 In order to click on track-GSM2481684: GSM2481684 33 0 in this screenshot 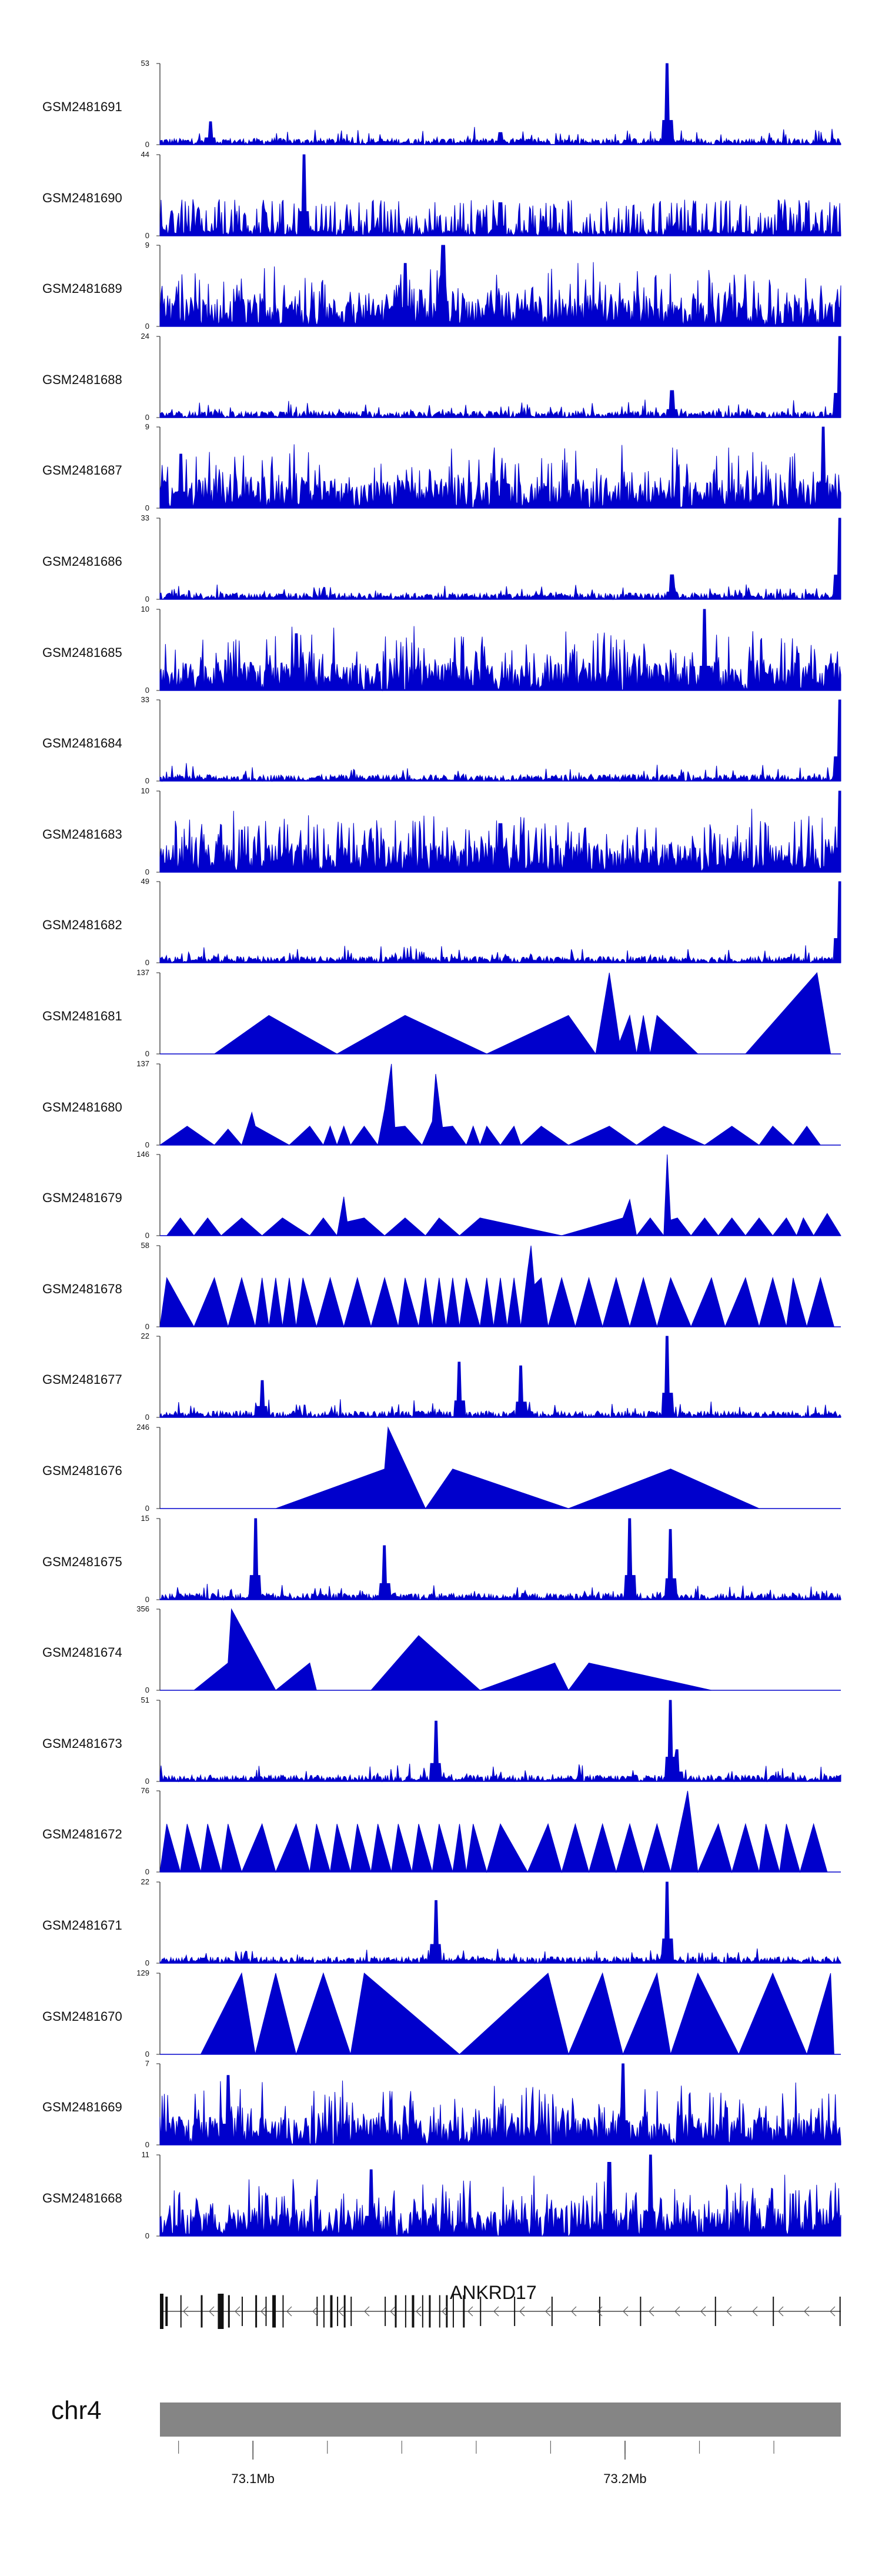, I will do `click(441, 743)`.